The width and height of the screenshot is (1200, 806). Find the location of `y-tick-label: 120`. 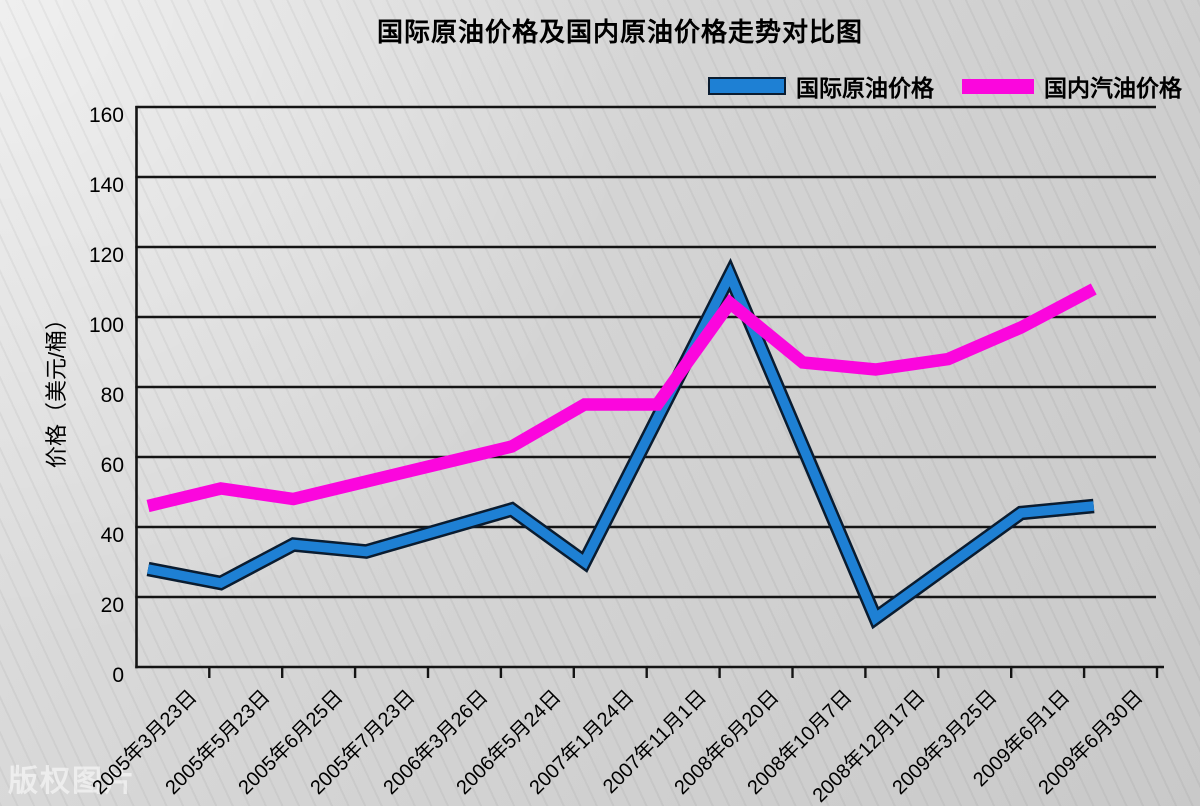

y-tick-label: 120 is located at coordinates (106, 255).